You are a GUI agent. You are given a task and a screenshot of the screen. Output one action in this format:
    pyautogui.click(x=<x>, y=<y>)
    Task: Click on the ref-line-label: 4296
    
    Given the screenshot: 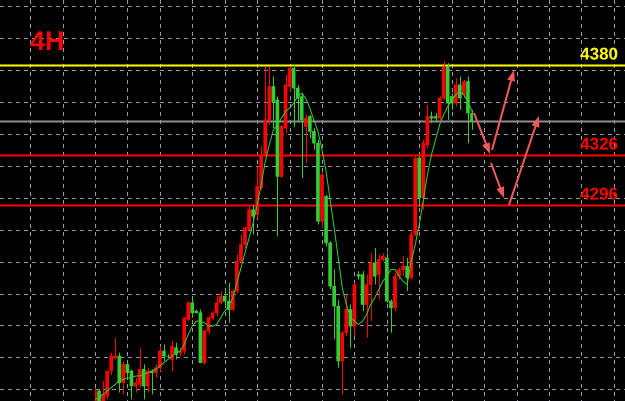 What is the action you would take?
    pyautogui.click(x=599, y=194)
    